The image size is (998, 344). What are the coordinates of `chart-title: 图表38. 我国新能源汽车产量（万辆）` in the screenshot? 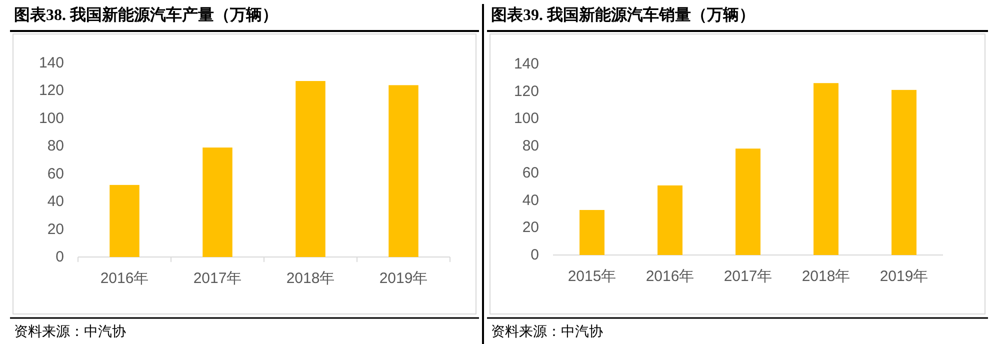 It's located at (146, 15).